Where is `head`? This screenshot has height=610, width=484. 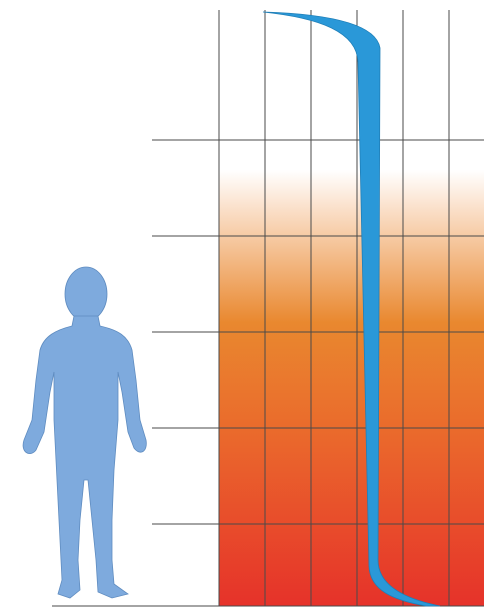 head is located at coordinates (86, 294).